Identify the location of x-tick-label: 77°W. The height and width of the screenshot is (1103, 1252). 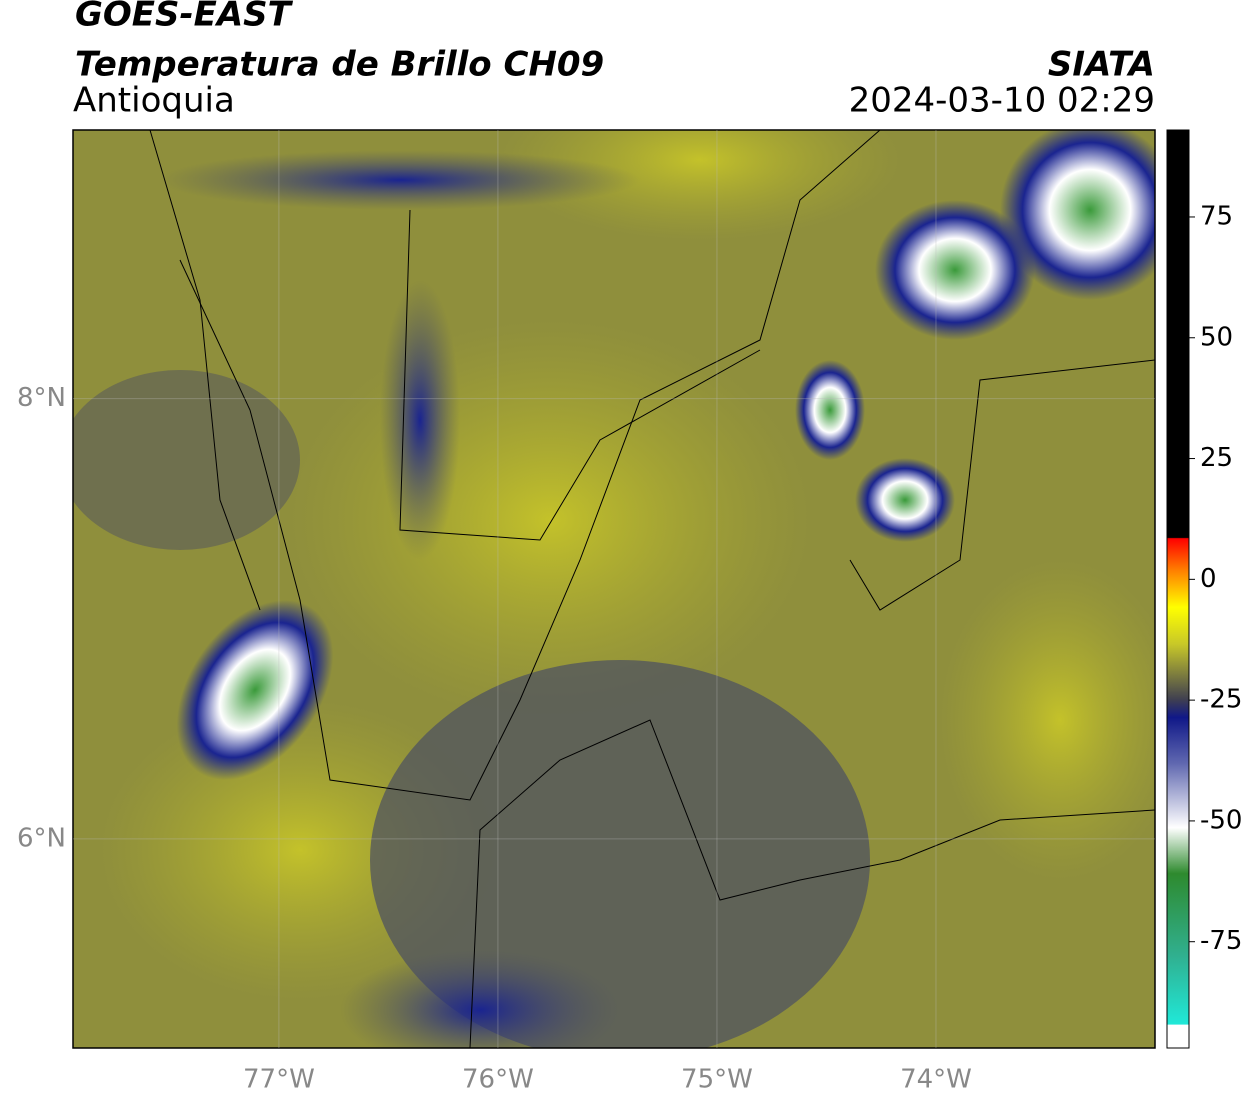
(279, 1080).